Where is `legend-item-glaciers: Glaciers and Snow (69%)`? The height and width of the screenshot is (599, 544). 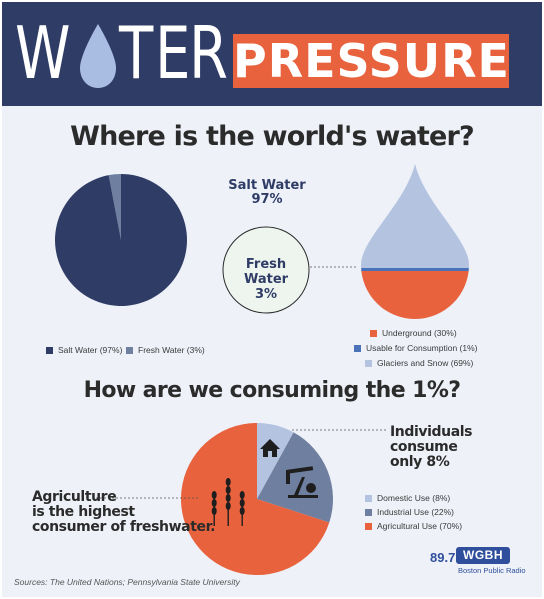 legend-item-glaciers: Glaciers and Snow (69%) is located at coordinates (419, 363).